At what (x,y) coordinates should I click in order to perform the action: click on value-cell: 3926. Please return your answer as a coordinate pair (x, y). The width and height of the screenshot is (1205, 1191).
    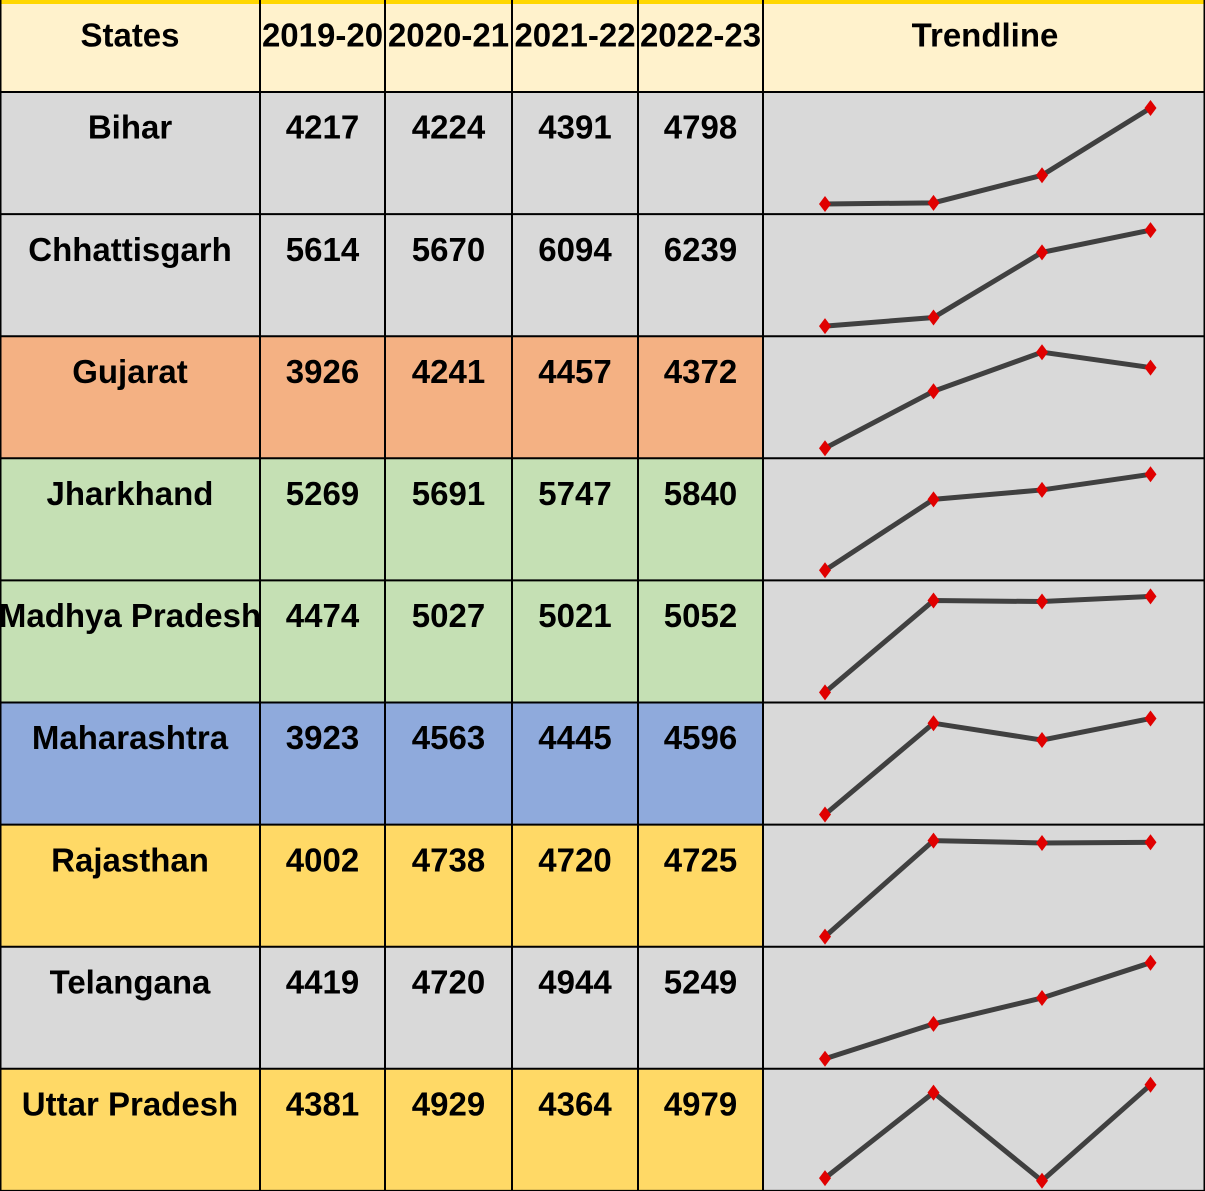
    Looking at the image, I should click on (322, 371).